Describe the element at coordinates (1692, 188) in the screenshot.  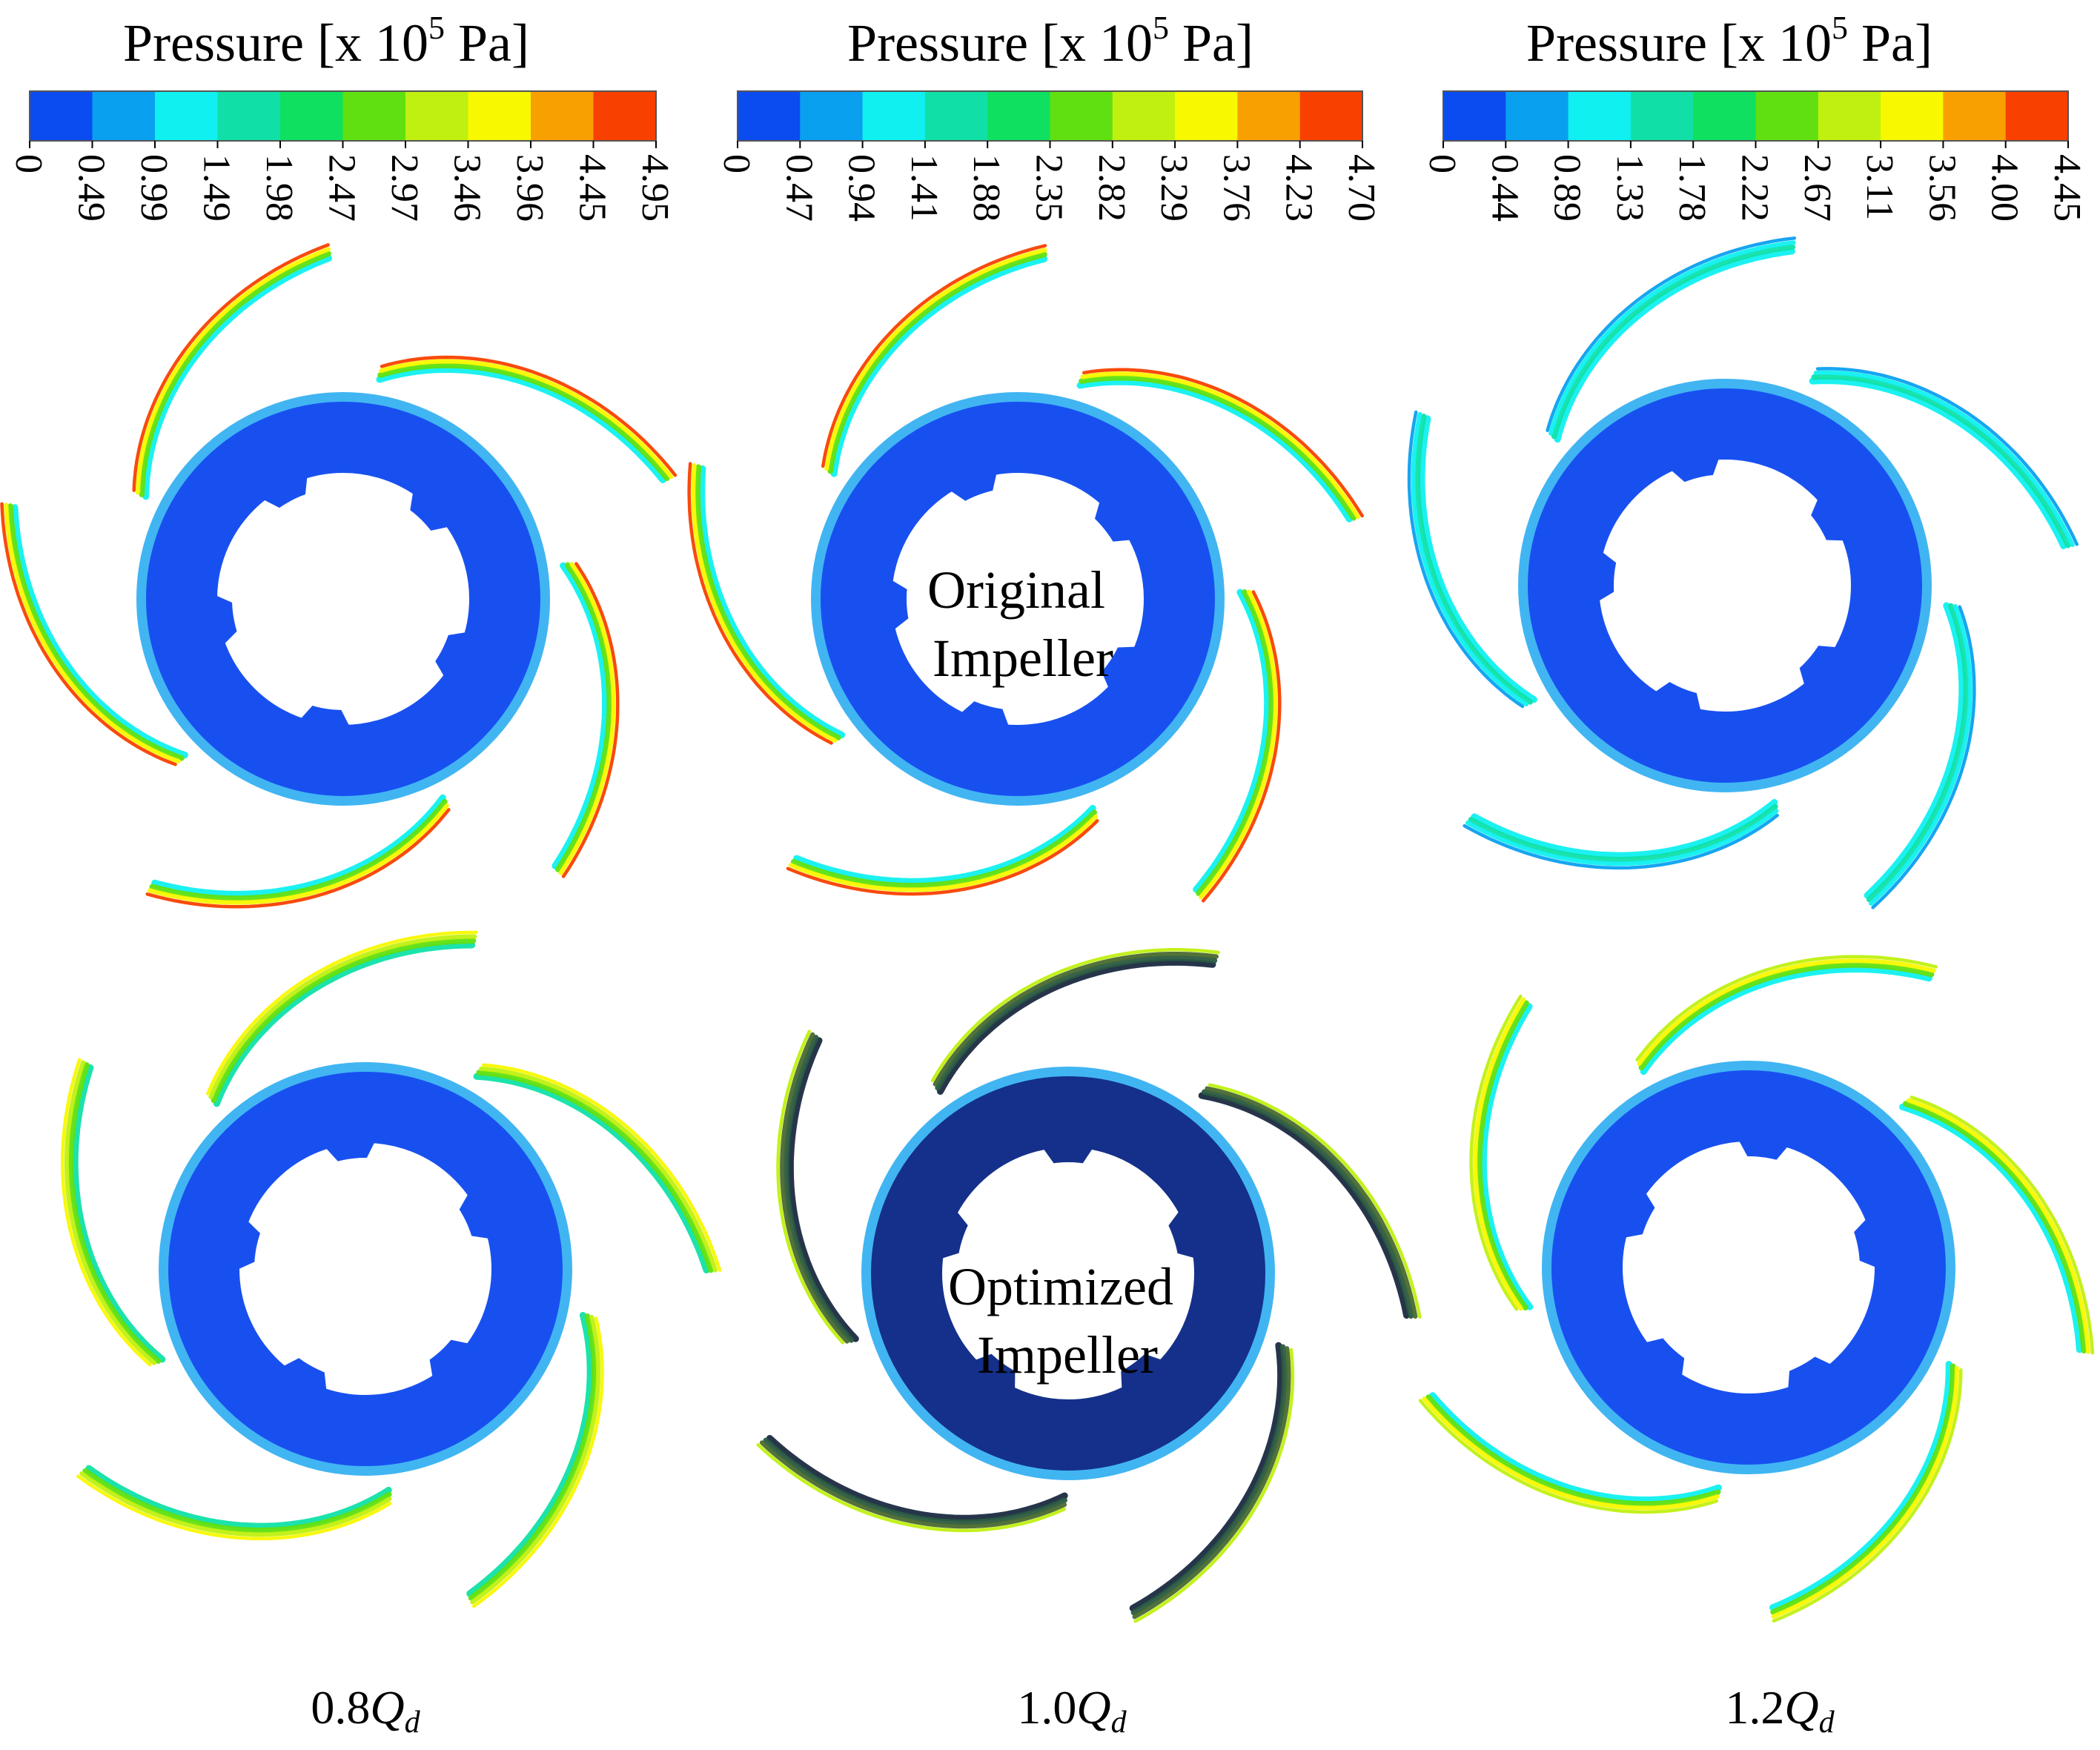
I see `colorbar-tick-label: 1.78` at that location.